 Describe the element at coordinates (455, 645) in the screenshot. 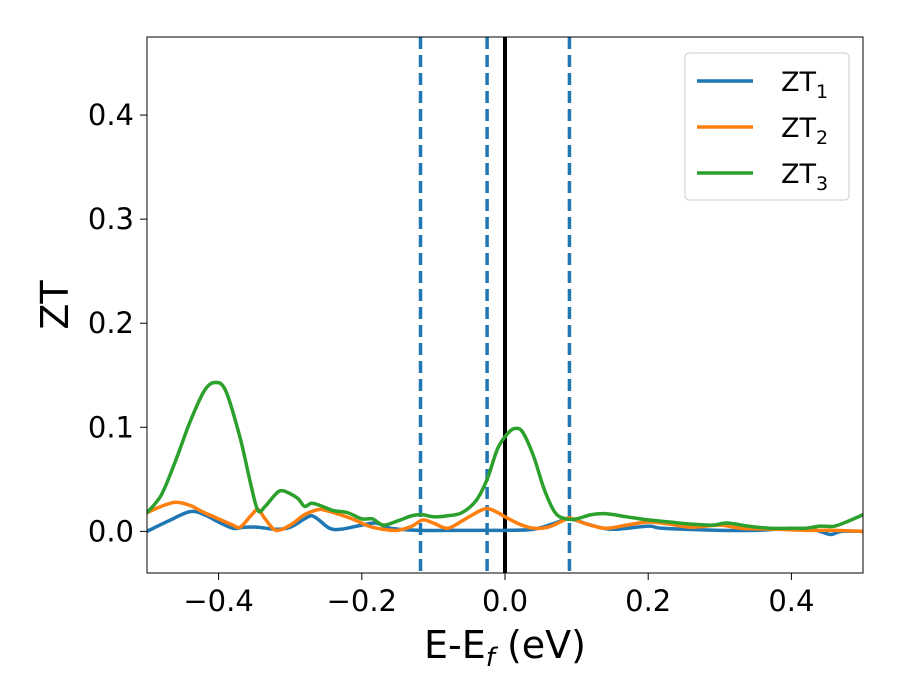

I see `x-axis-label-main: E-E` at that location.